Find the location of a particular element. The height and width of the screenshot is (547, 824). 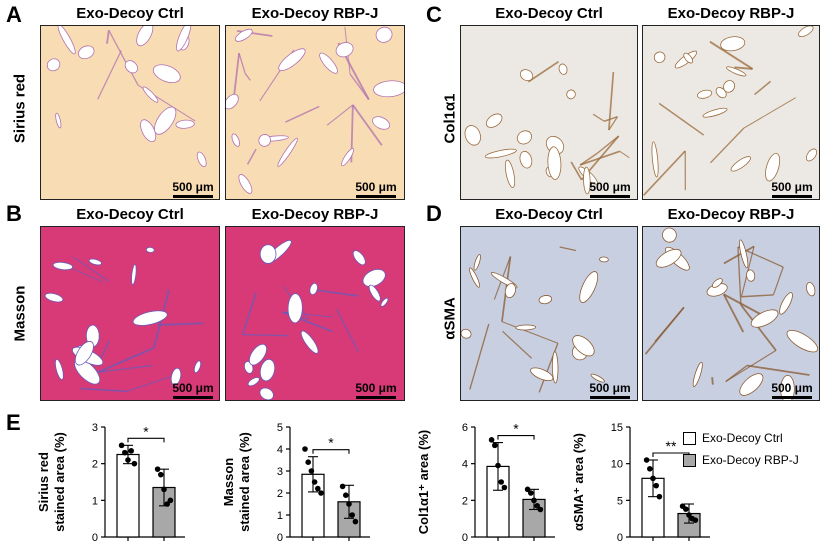

scale-bar-a-ctrl: 500 μm is located at coordinates (193, 189).